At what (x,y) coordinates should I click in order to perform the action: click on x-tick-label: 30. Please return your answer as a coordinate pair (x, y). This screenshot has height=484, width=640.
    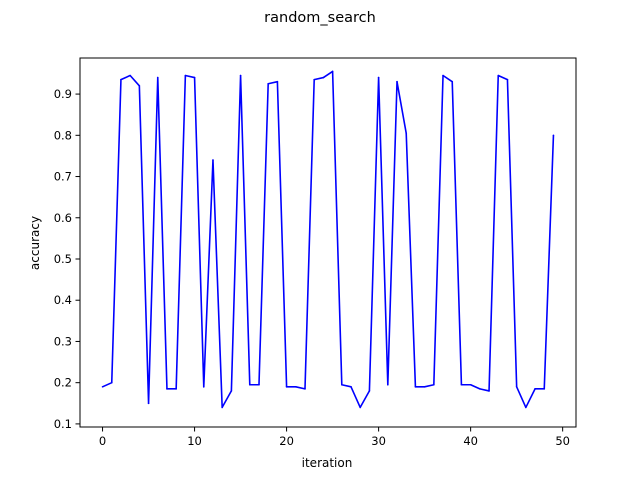
    Looking at the image, I should click on (378, 441).